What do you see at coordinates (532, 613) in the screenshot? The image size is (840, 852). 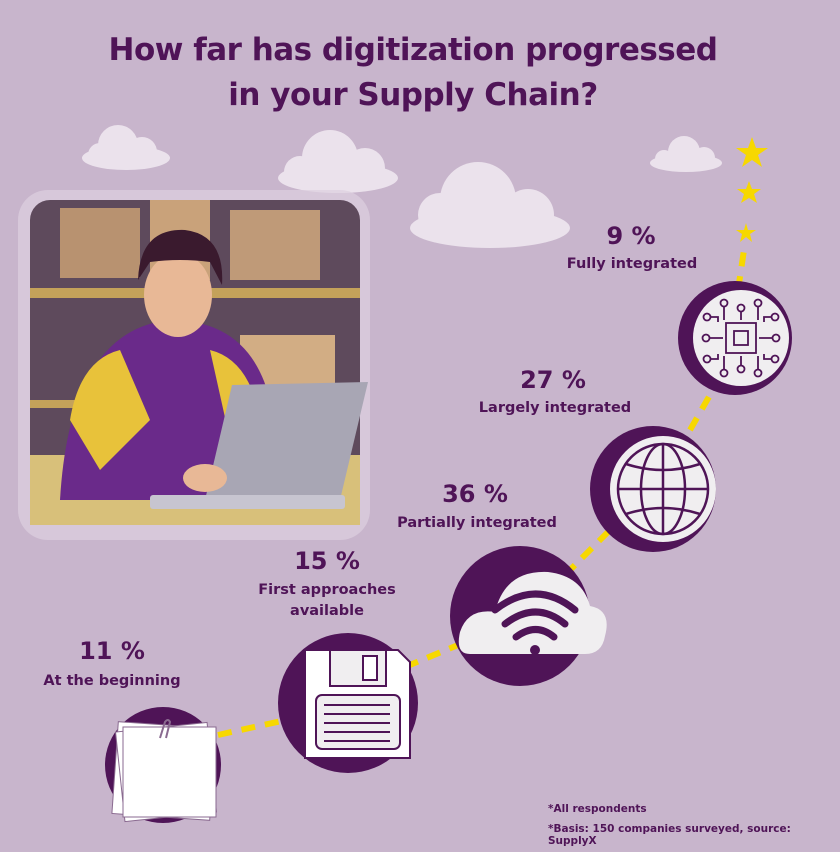 I see `cloud-wifi-icon` at bounding box center [532, 613].